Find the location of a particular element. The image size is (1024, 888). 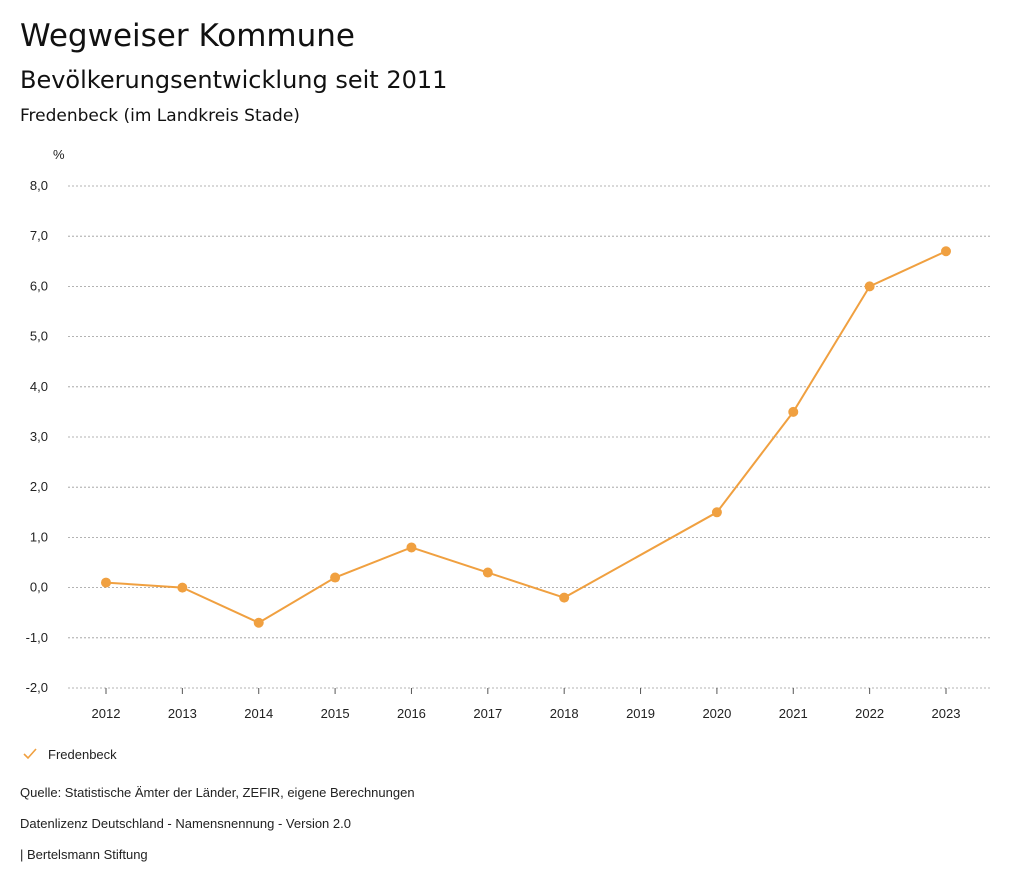

y-tick-label: 0,0 is located at coordinates (39, 587).